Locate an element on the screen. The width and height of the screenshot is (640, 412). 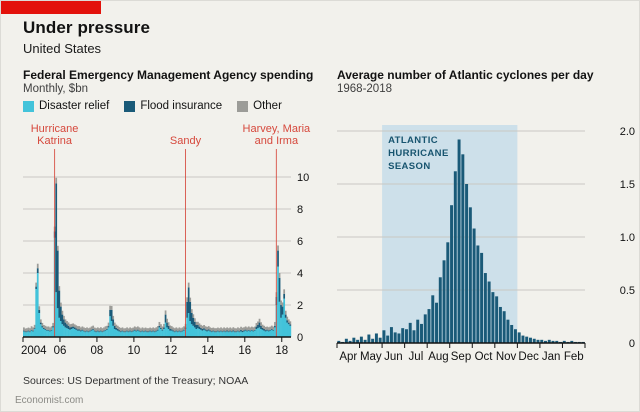
svg-text: Oct is located at coordinates (484, 357).